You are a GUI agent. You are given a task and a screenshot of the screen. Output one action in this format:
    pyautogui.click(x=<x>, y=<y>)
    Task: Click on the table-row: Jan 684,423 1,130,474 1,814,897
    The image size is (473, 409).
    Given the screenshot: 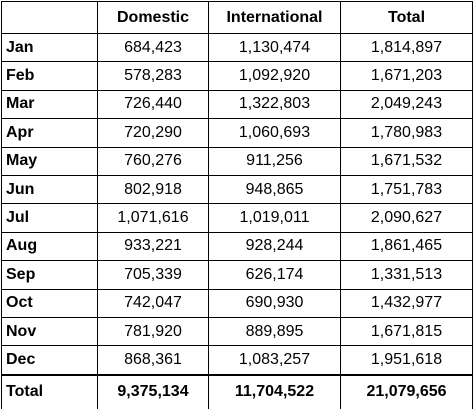 What is the action you would take?
    pyautogui.click(x=237, y=47)
    